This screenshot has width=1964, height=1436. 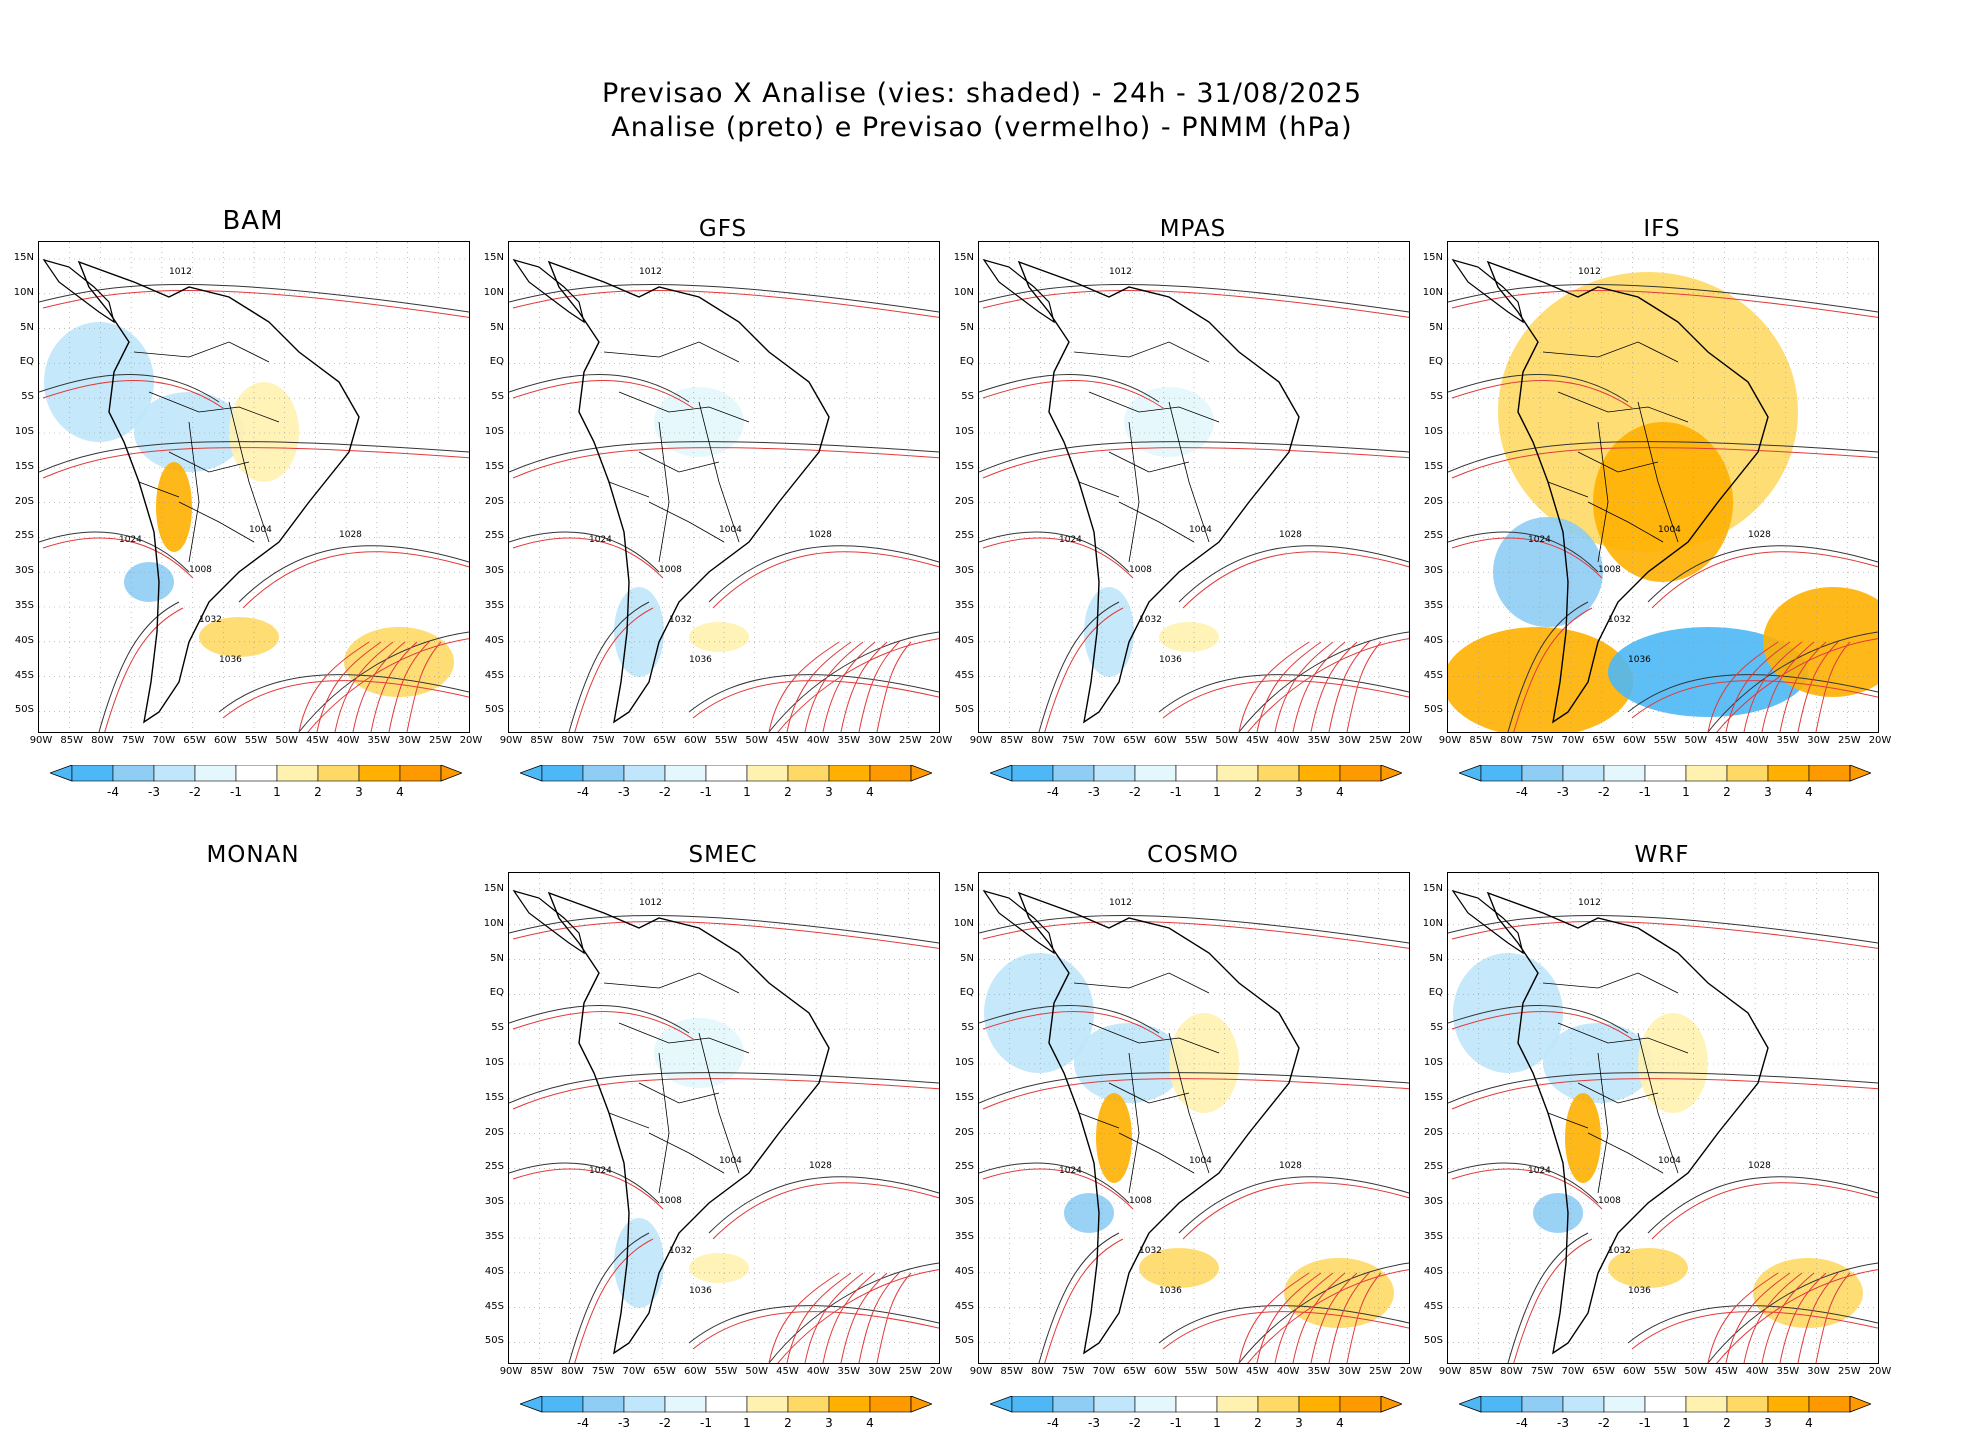 I want to click on longitude-label: 80W, so click(x=572, y=740).